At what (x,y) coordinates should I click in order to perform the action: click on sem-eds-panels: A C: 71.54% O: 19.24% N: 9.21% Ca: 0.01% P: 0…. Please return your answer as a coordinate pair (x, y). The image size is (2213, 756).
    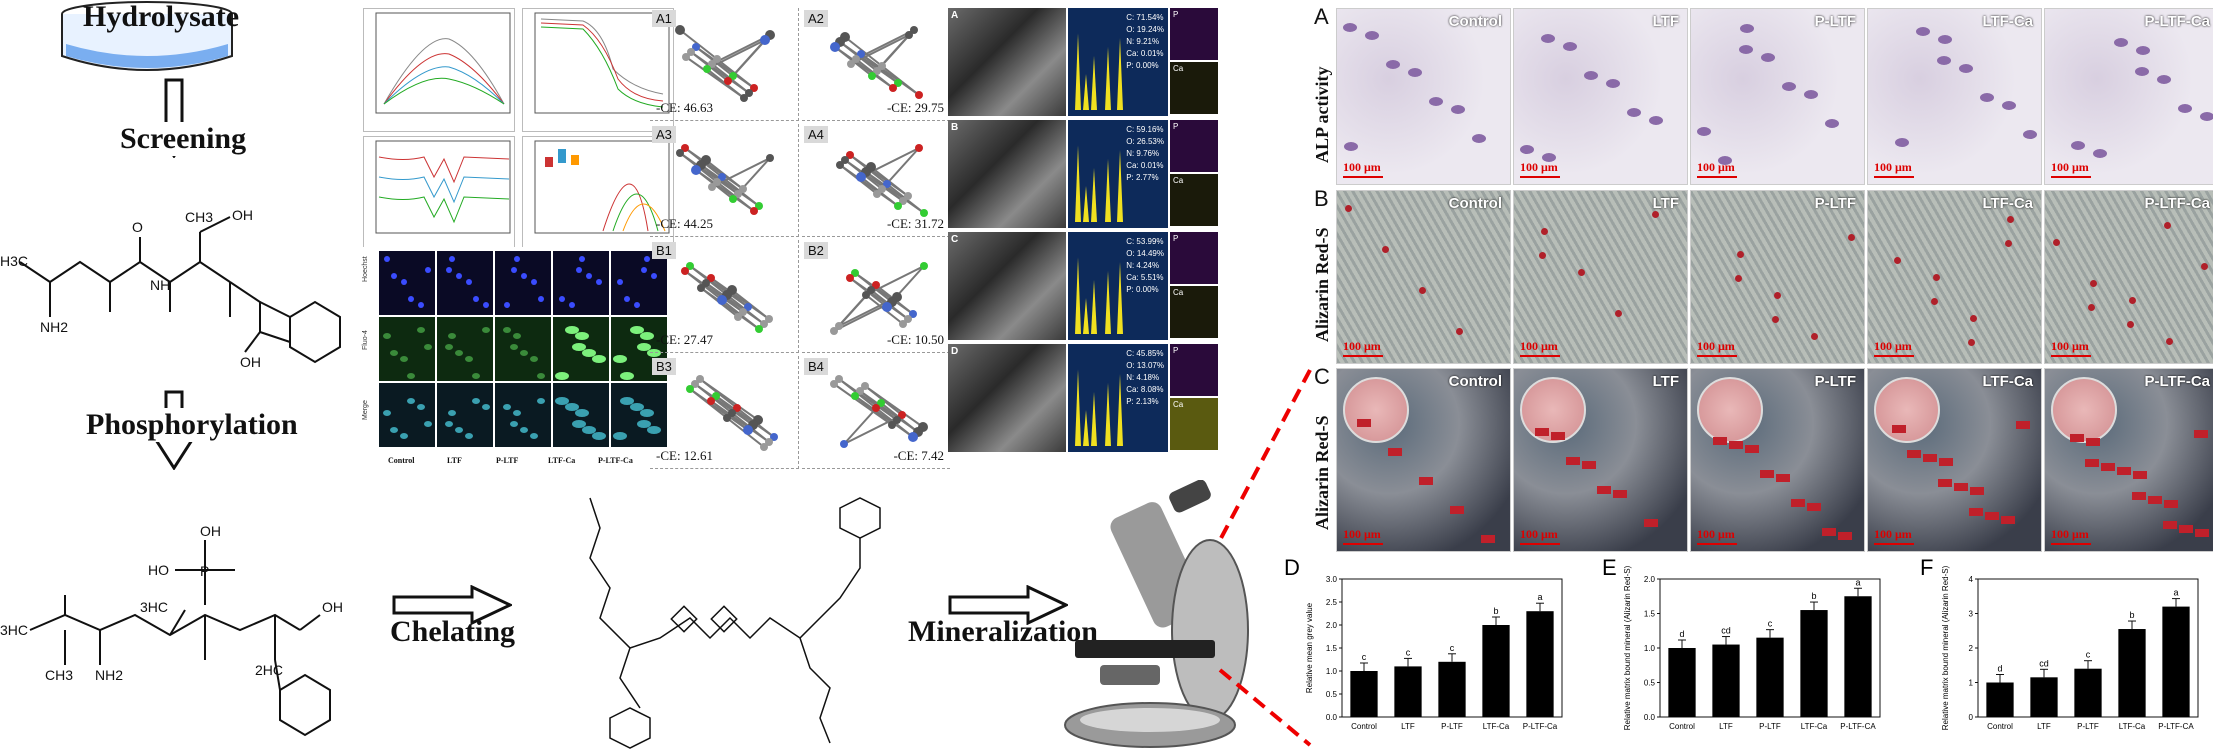
    Looking at the image, I should click on (1093, 233).